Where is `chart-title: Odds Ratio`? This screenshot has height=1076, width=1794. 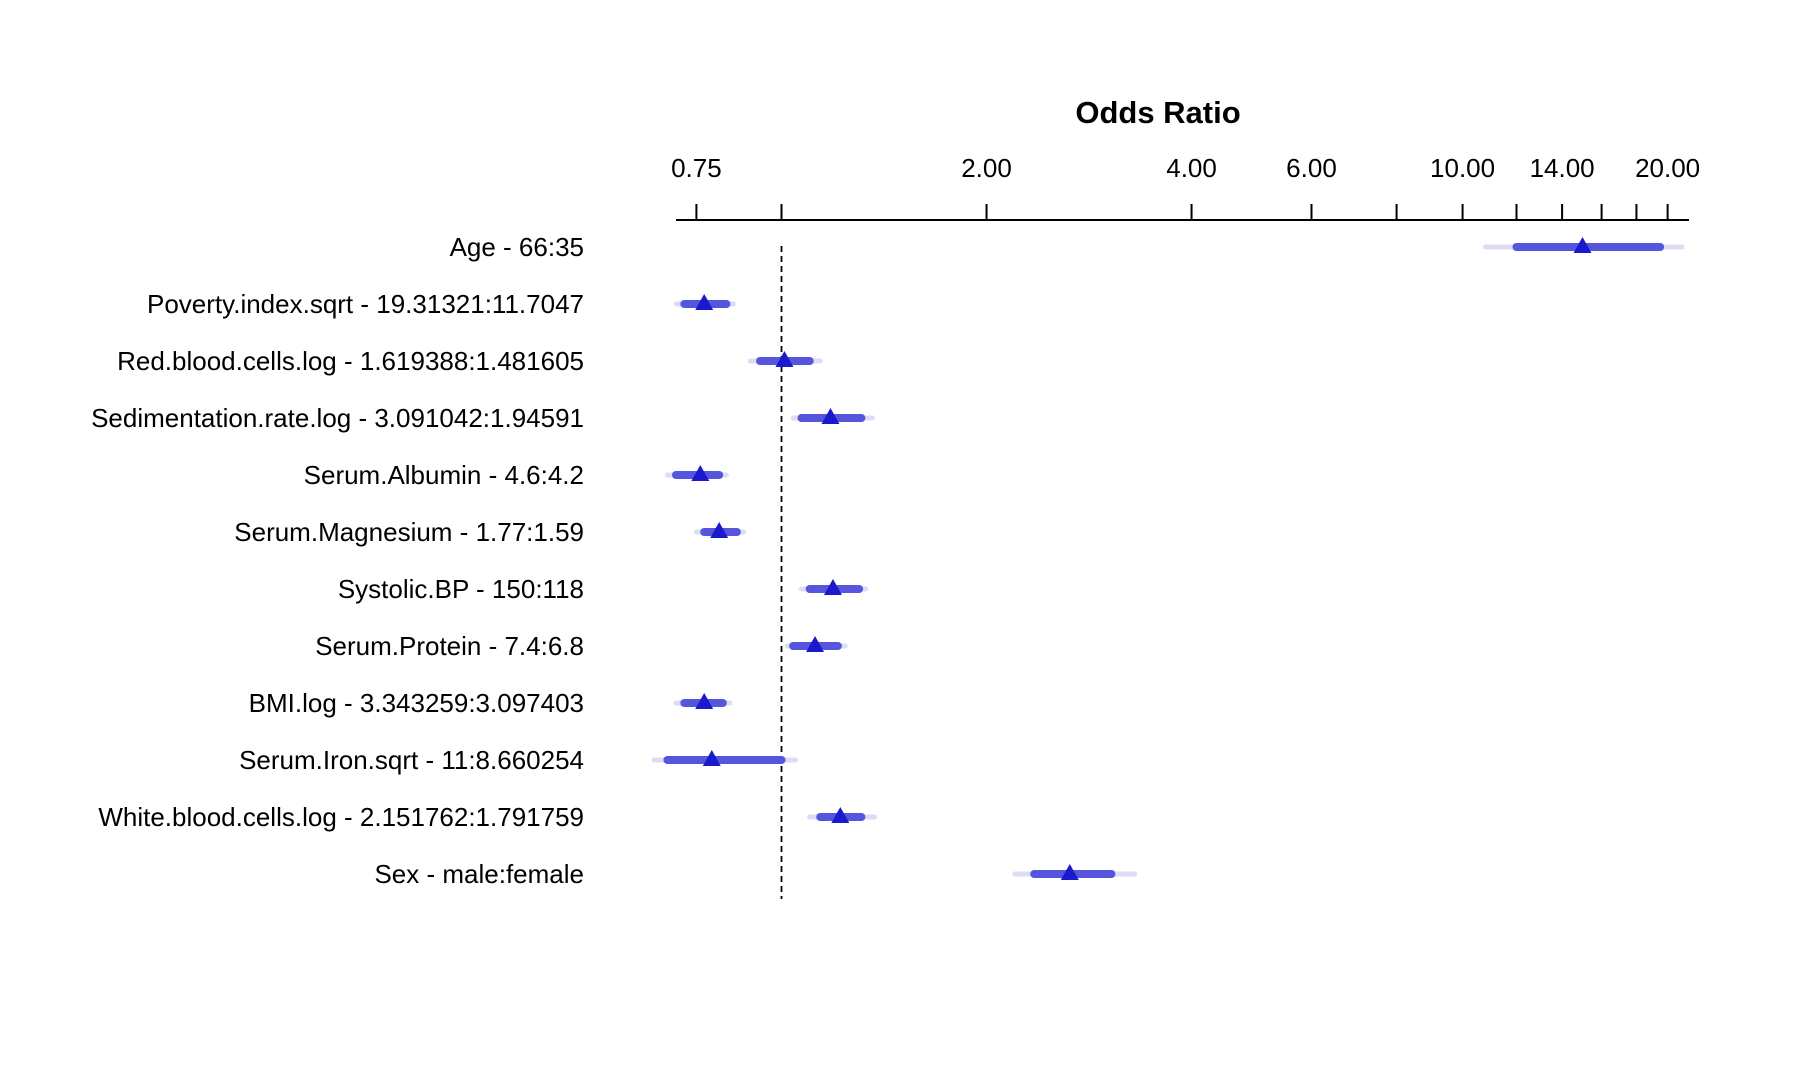
chart-title: Odds Ratio is located at coordinates (1157, 112).